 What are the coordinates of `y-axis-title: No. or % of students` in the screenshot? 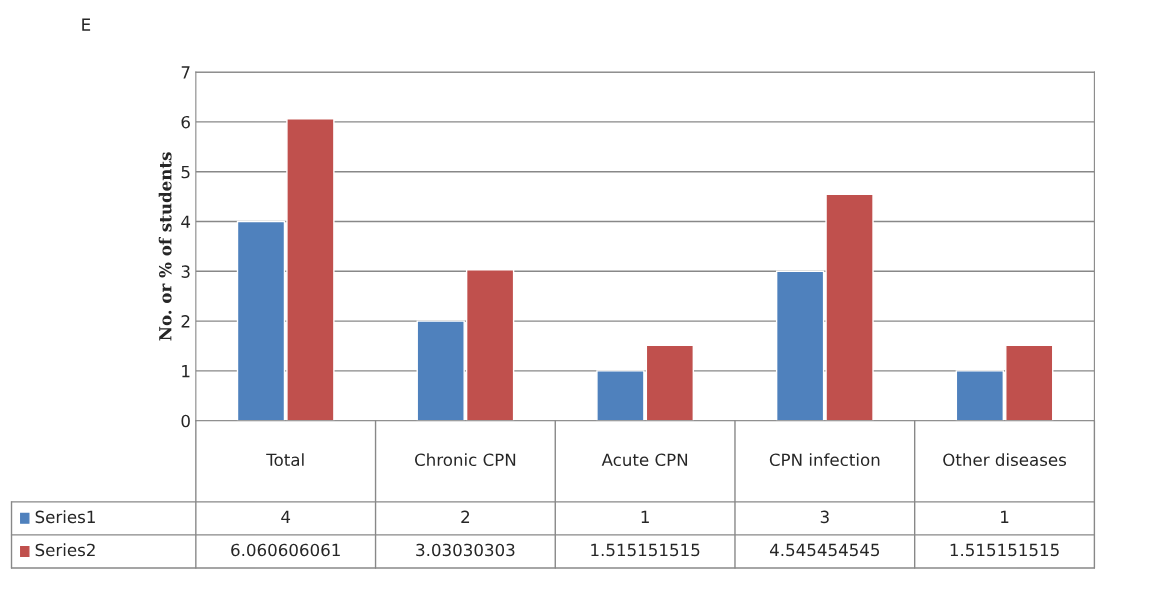 It's located at (165, 246).